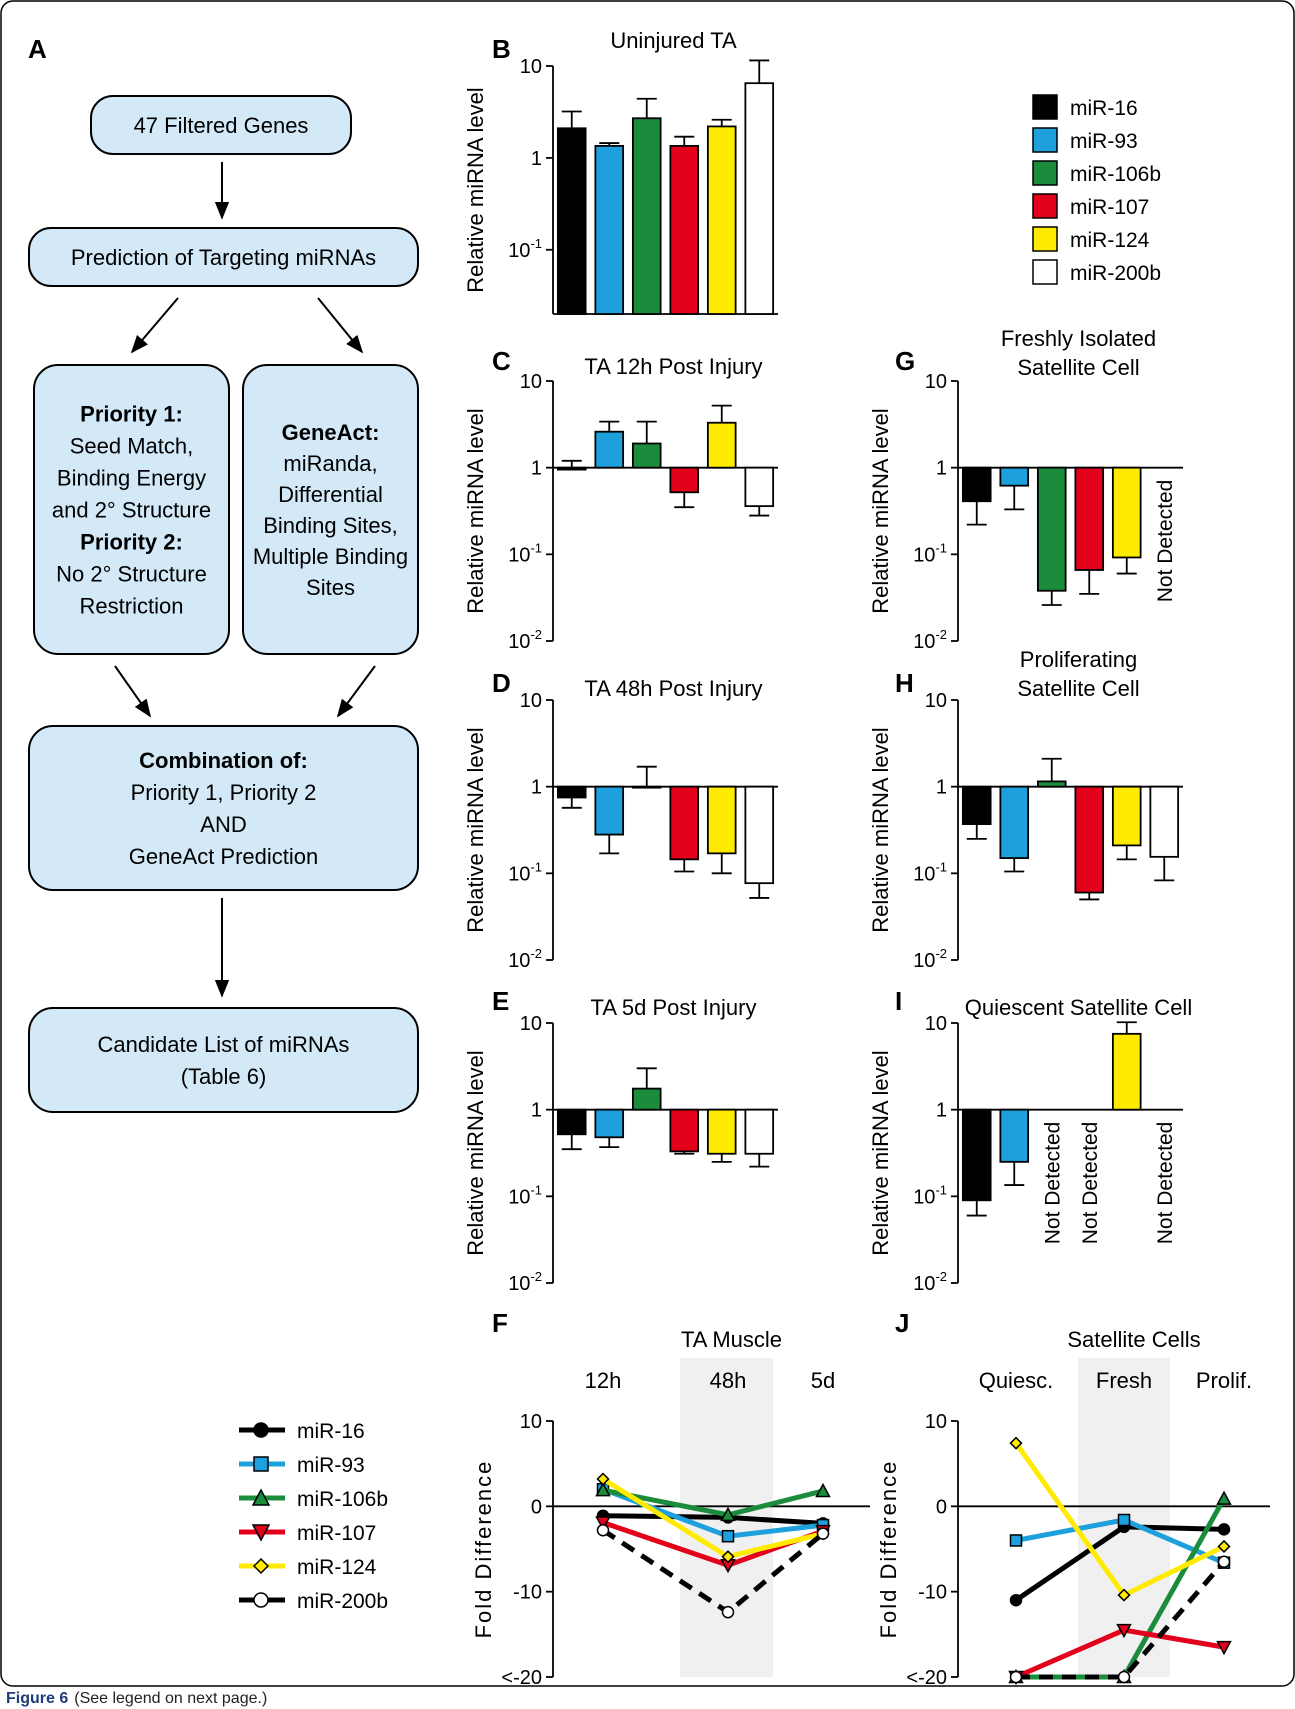 This screenshot has width=1295, height=1709. Describe the element at coordinates (501, 49) in the screenshot. I see `panel-letter-B: B` at that location.